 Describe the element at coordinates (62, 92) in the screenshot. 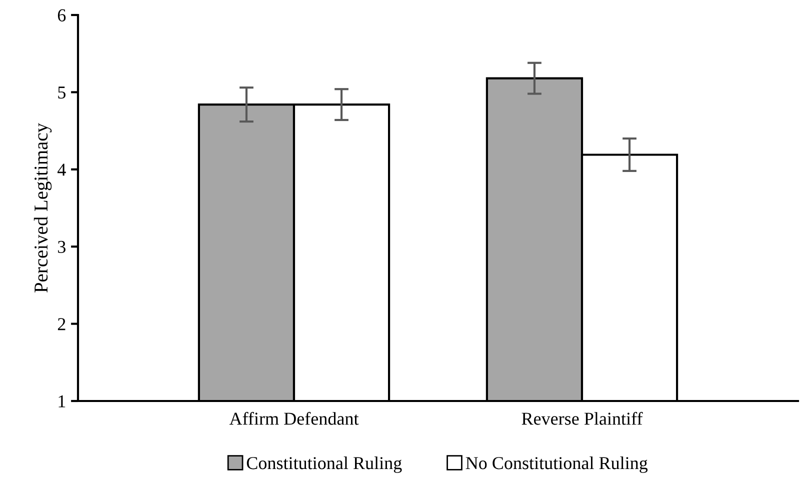

I see `y-tick-label: 5` at that location.